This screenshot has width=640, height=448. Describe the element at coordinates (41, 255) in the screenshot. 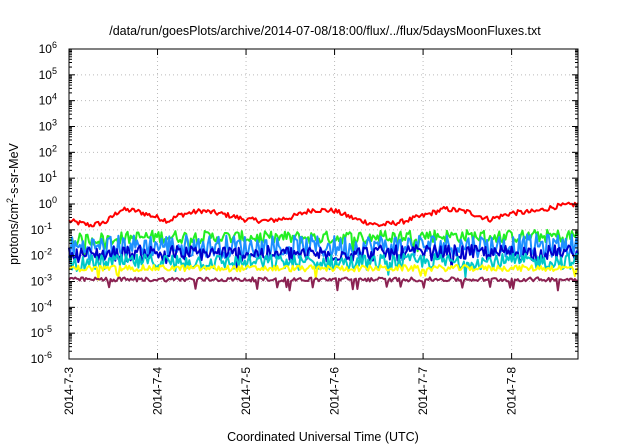

I see `y-tick-label: 10⁻²` at that location.